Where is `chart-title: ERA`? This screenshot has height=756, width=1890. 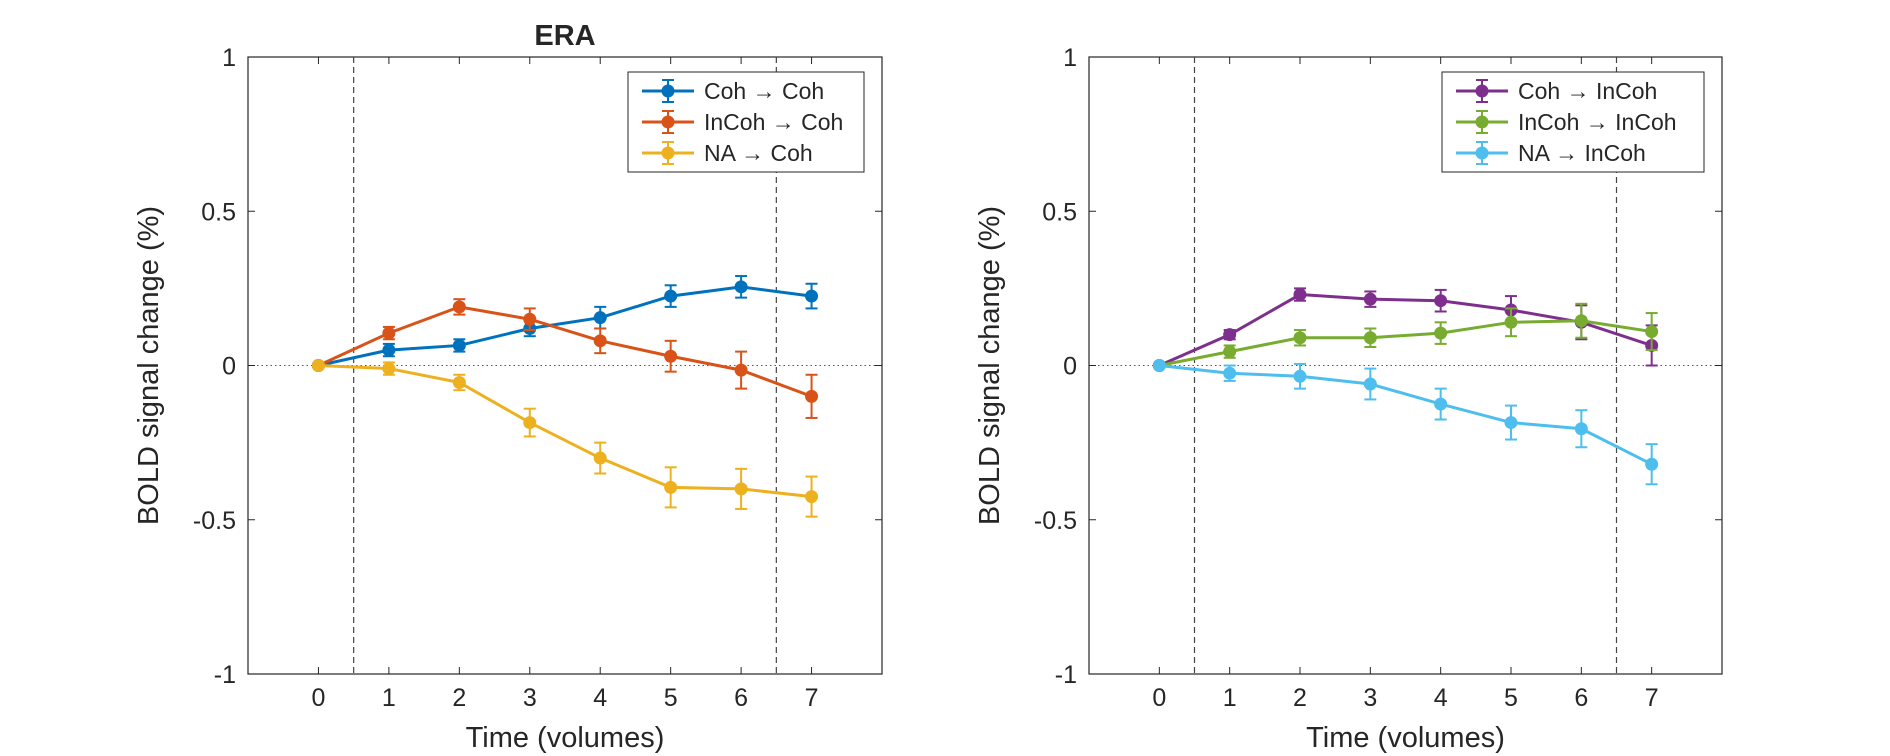
chart-title: ERA is located at coordinates (564, 36).